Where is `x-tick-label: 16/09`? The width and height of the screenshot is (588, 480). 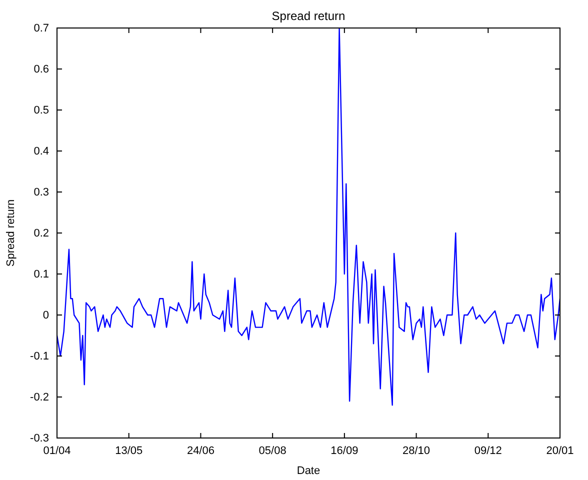
x-tick-label: 16/09 is located at coordinates (344, 450).